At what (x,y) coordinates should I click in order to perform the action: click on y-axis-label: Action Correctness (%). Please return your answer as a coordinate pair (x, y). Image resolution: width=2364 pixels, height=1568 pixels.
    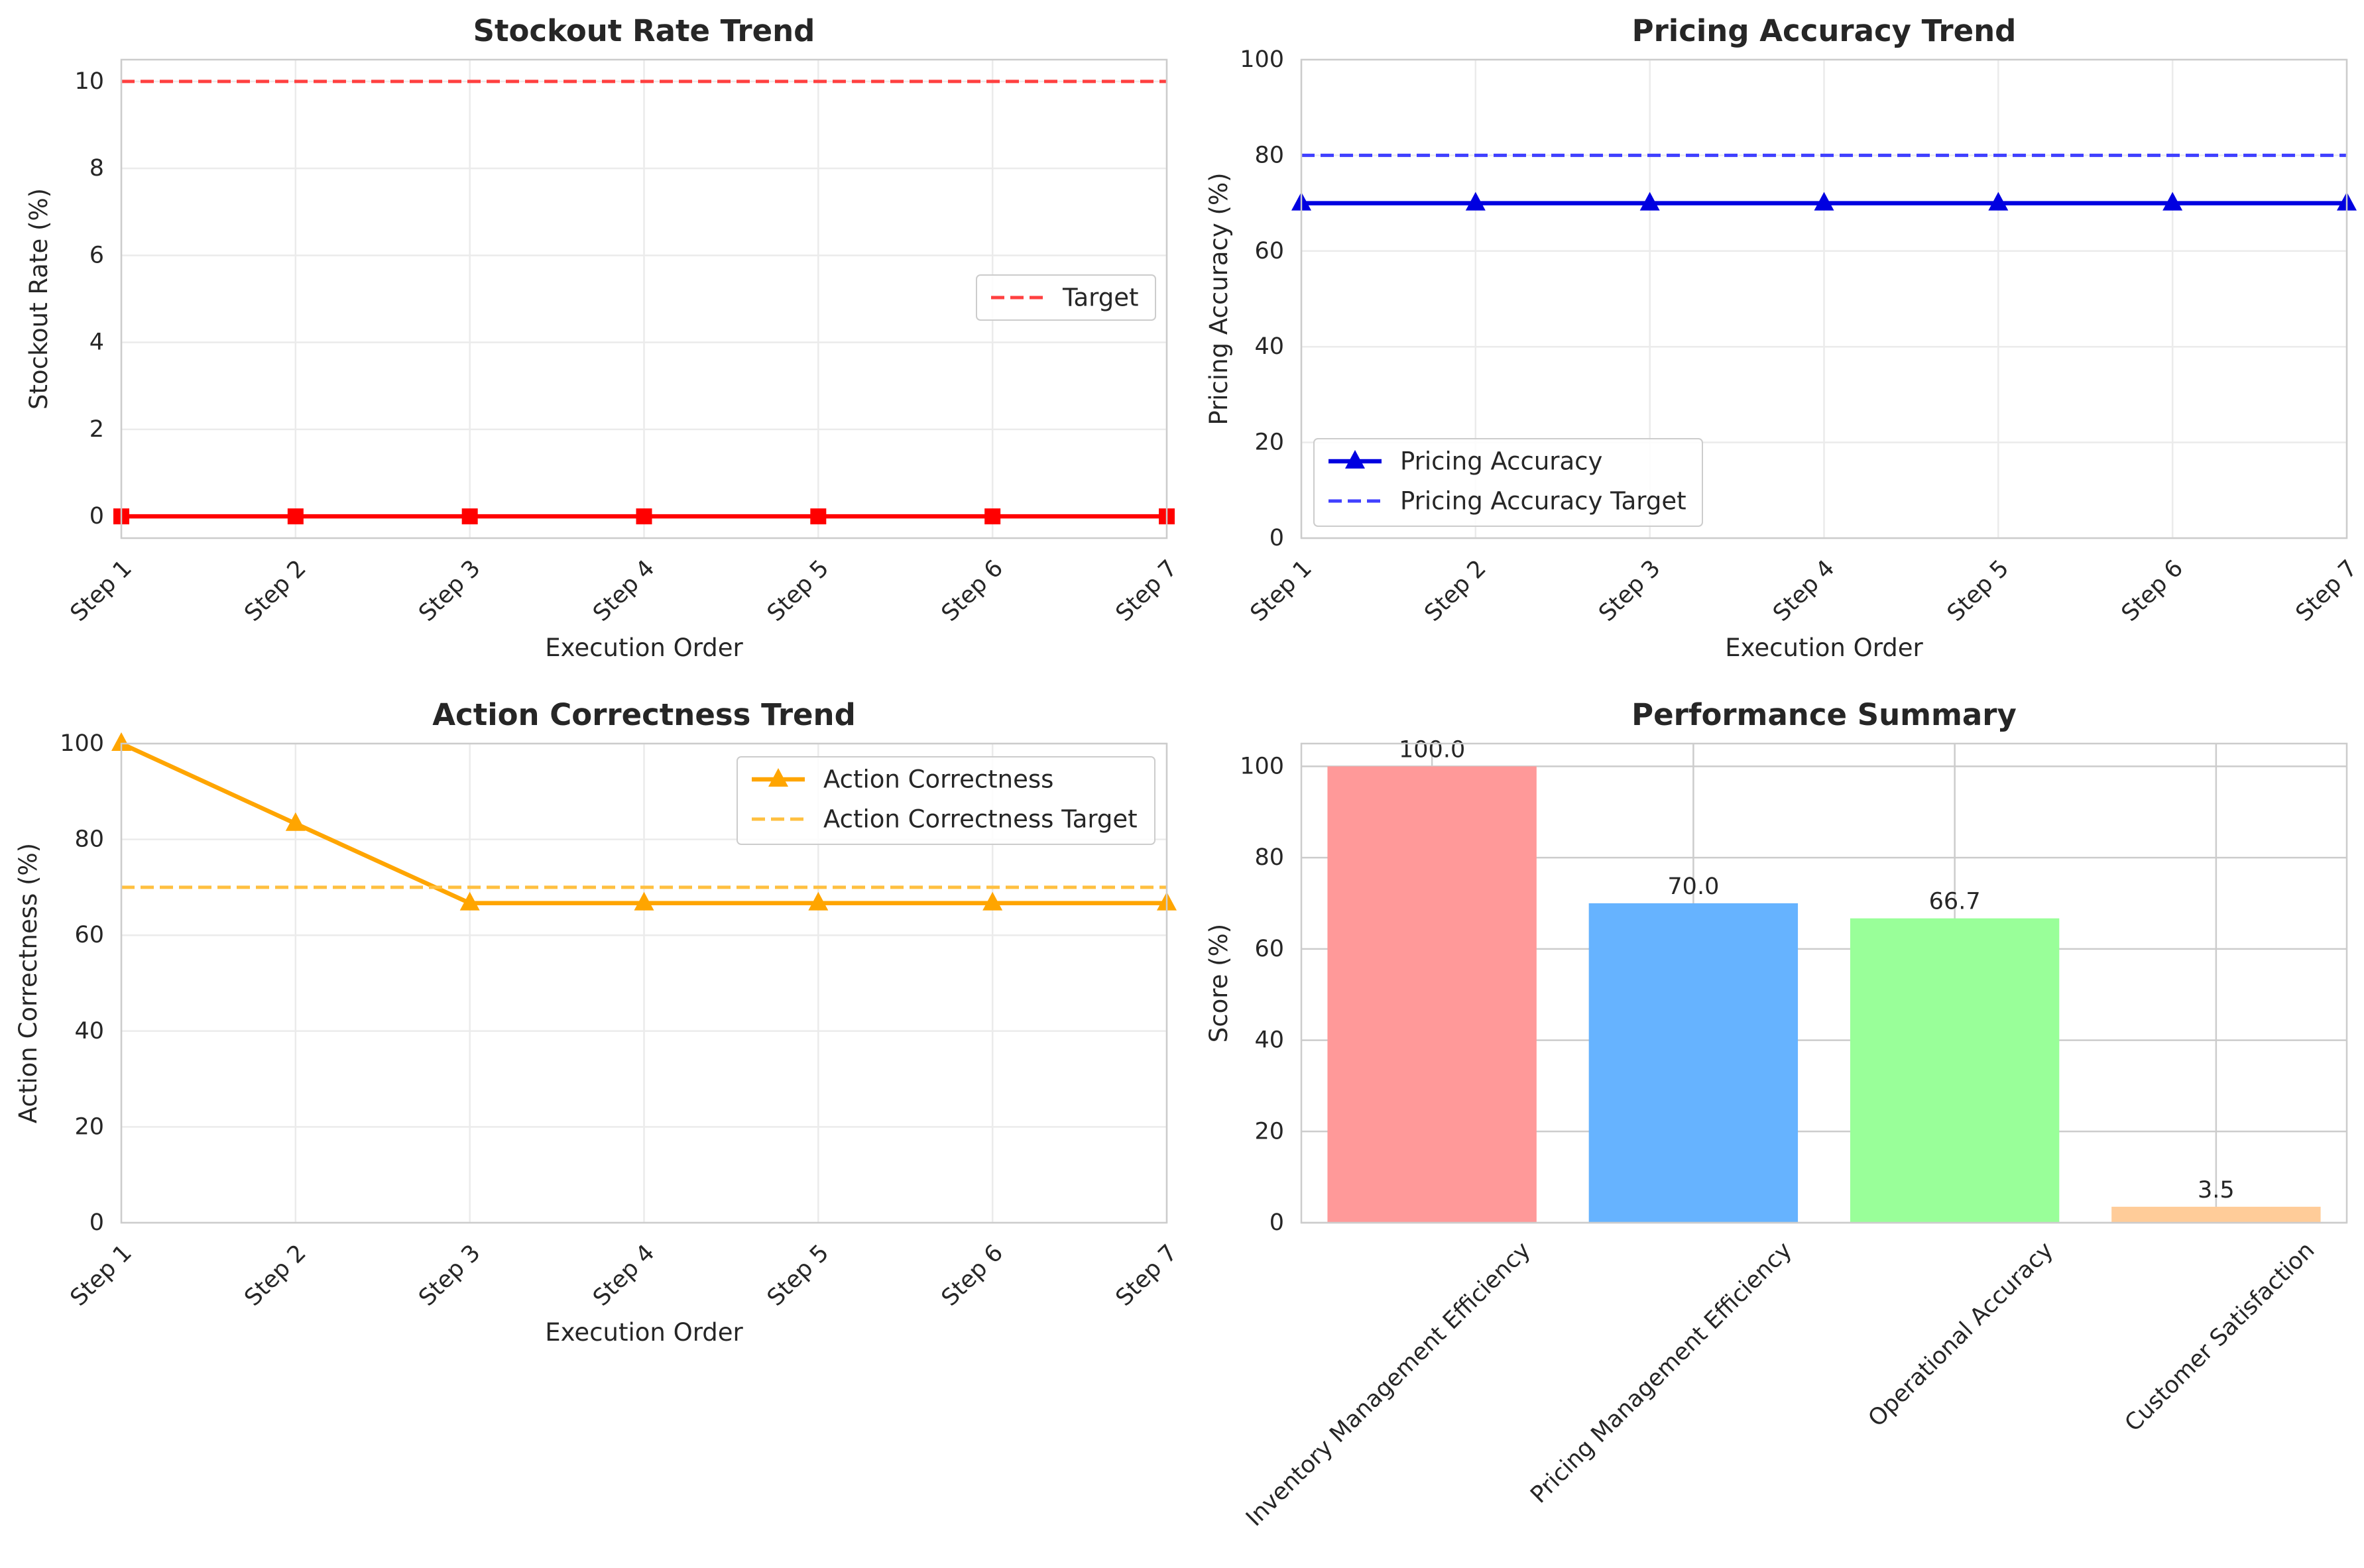
    Looking at the image, I should click on (28, 983).